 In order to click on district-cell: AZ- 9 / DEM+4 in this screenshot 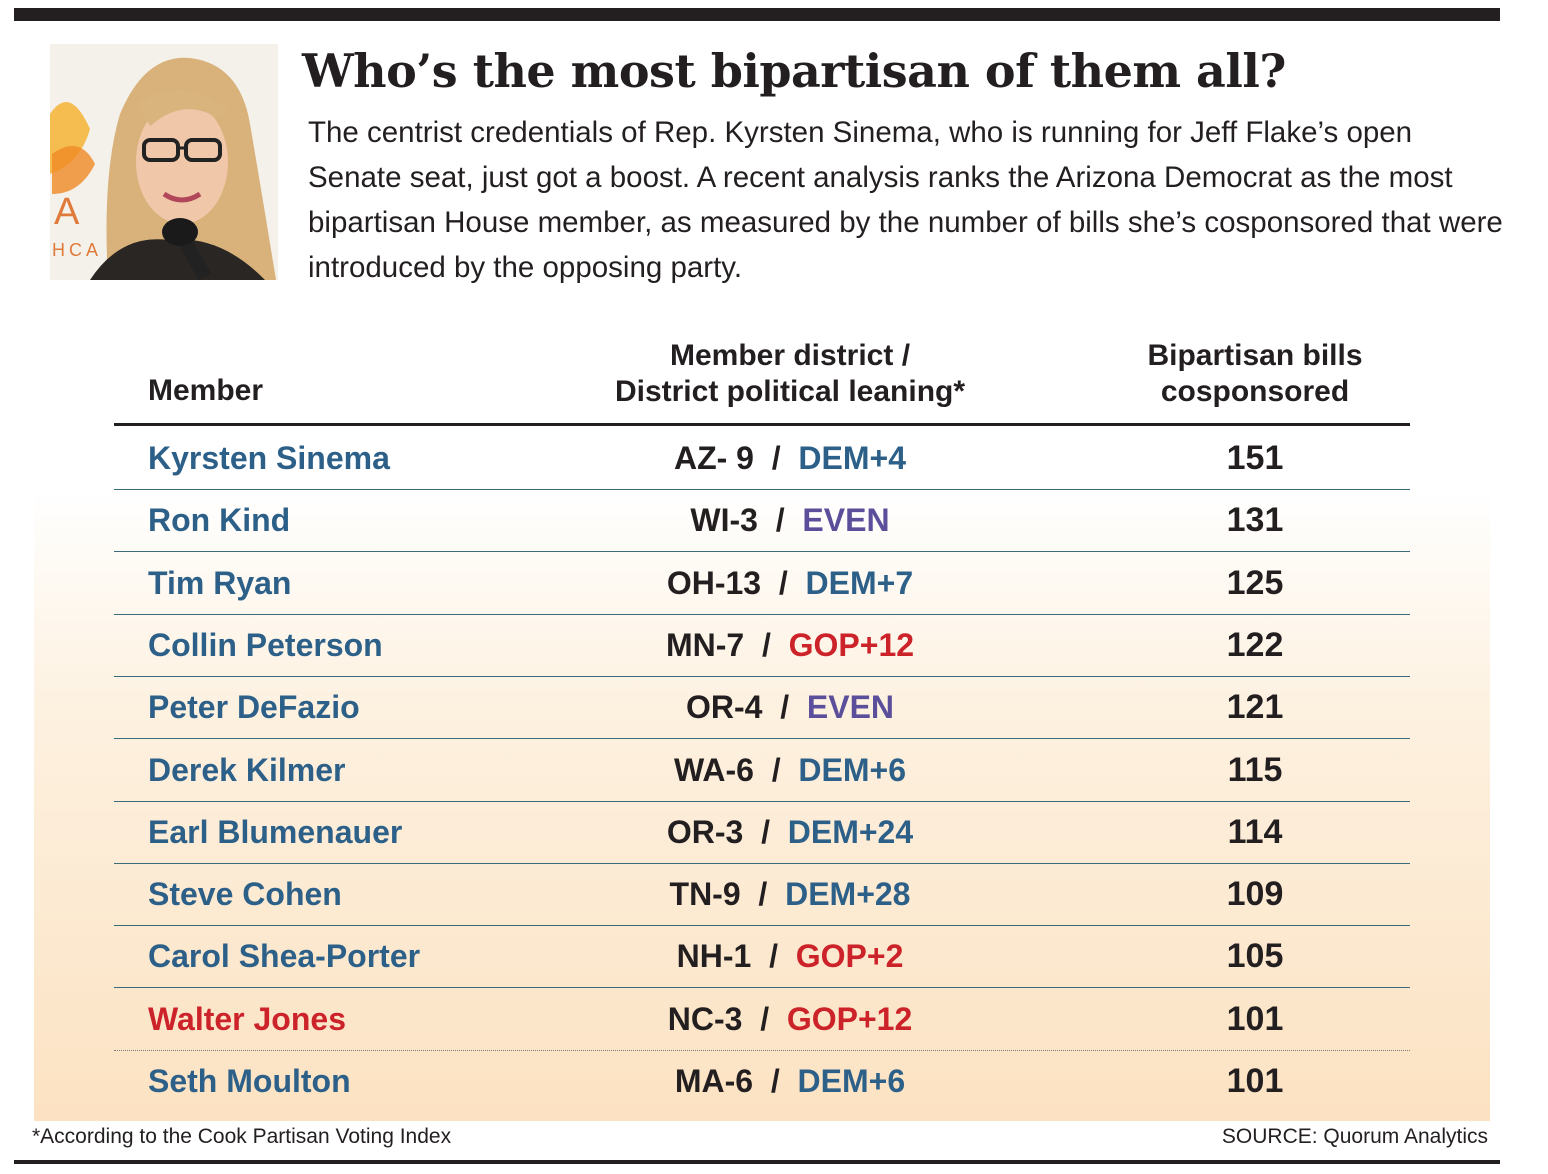, I will do `click(790, 458)`.